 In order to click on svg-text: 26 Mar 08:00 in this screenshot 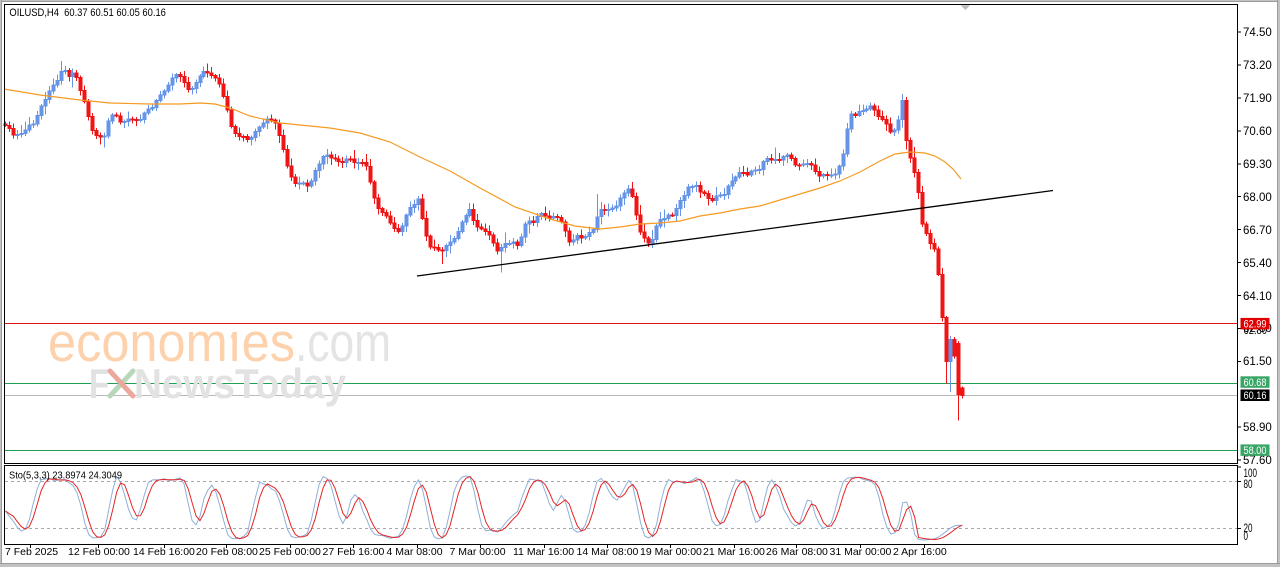, I will do `click(797, 552)`.